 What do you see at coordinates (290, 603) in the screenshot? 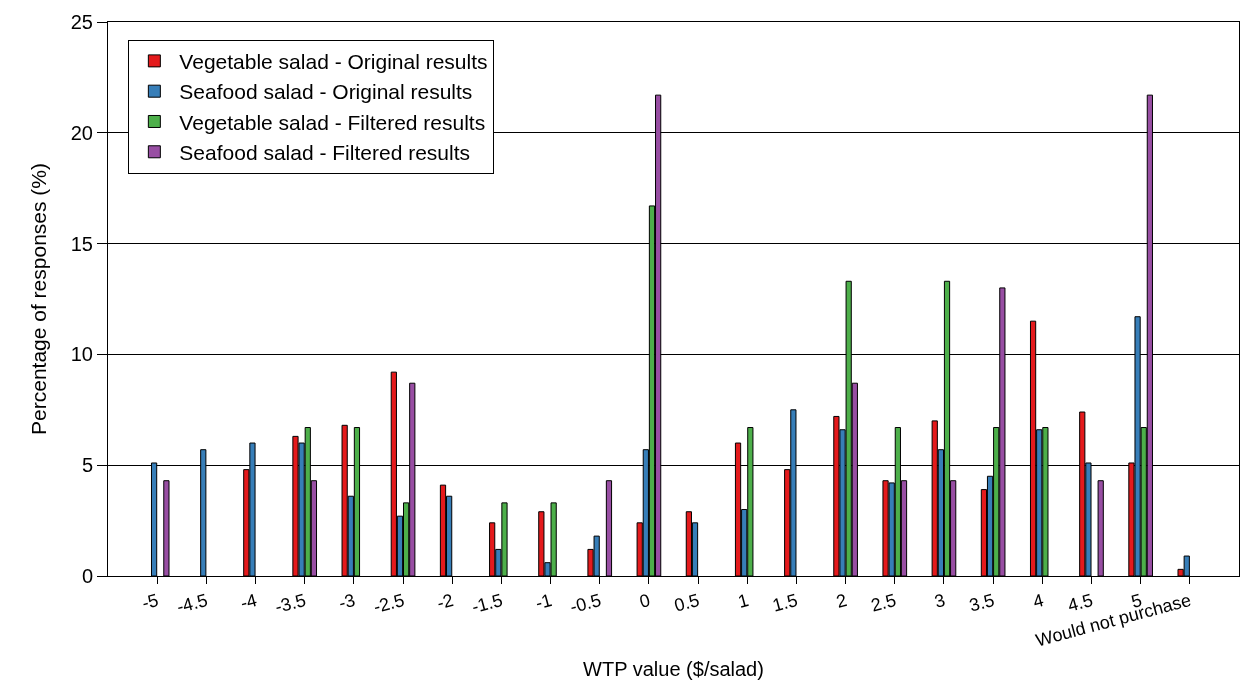
I see `x-tick-label: -3.5` at bounding box center [290, 603].